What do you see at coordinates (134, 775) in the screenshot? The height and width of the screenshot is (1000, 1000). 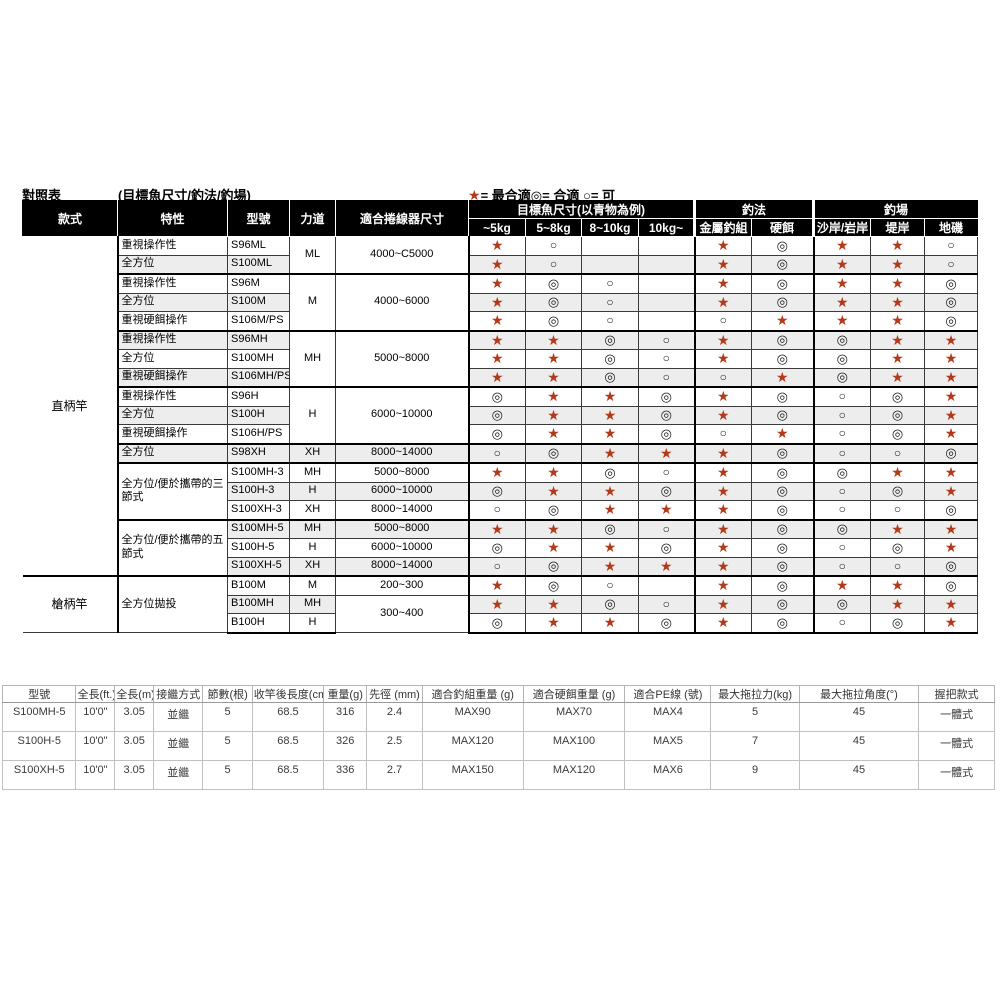 I see `spec-cell: 3.05` at bounding box center [134, 775].